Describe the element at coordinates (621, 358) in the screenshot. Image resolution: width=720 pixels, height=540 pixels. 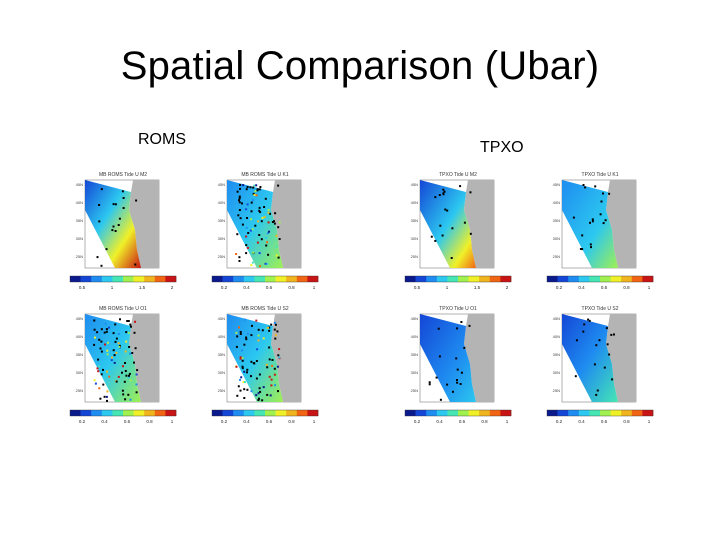
I see `land-mass` at that location.